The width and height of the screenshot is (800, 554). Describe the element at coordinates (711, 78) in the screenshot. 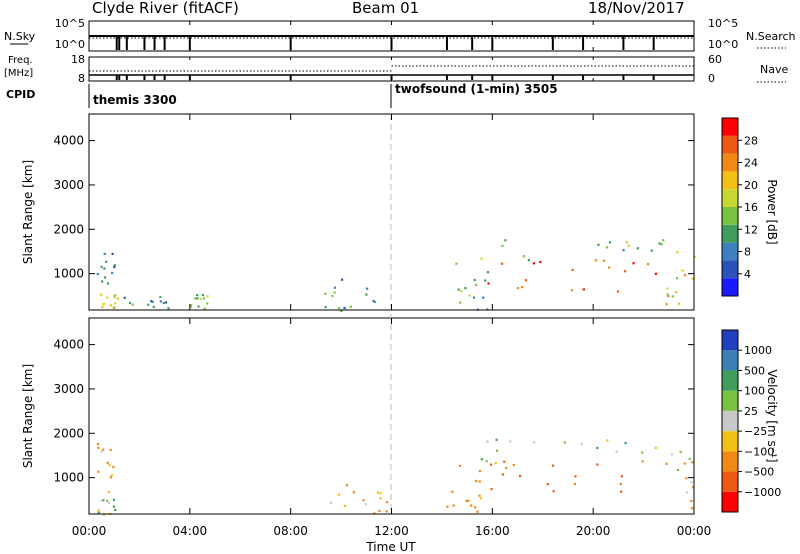

I see `nave-tick-bottom: 0` at that location.